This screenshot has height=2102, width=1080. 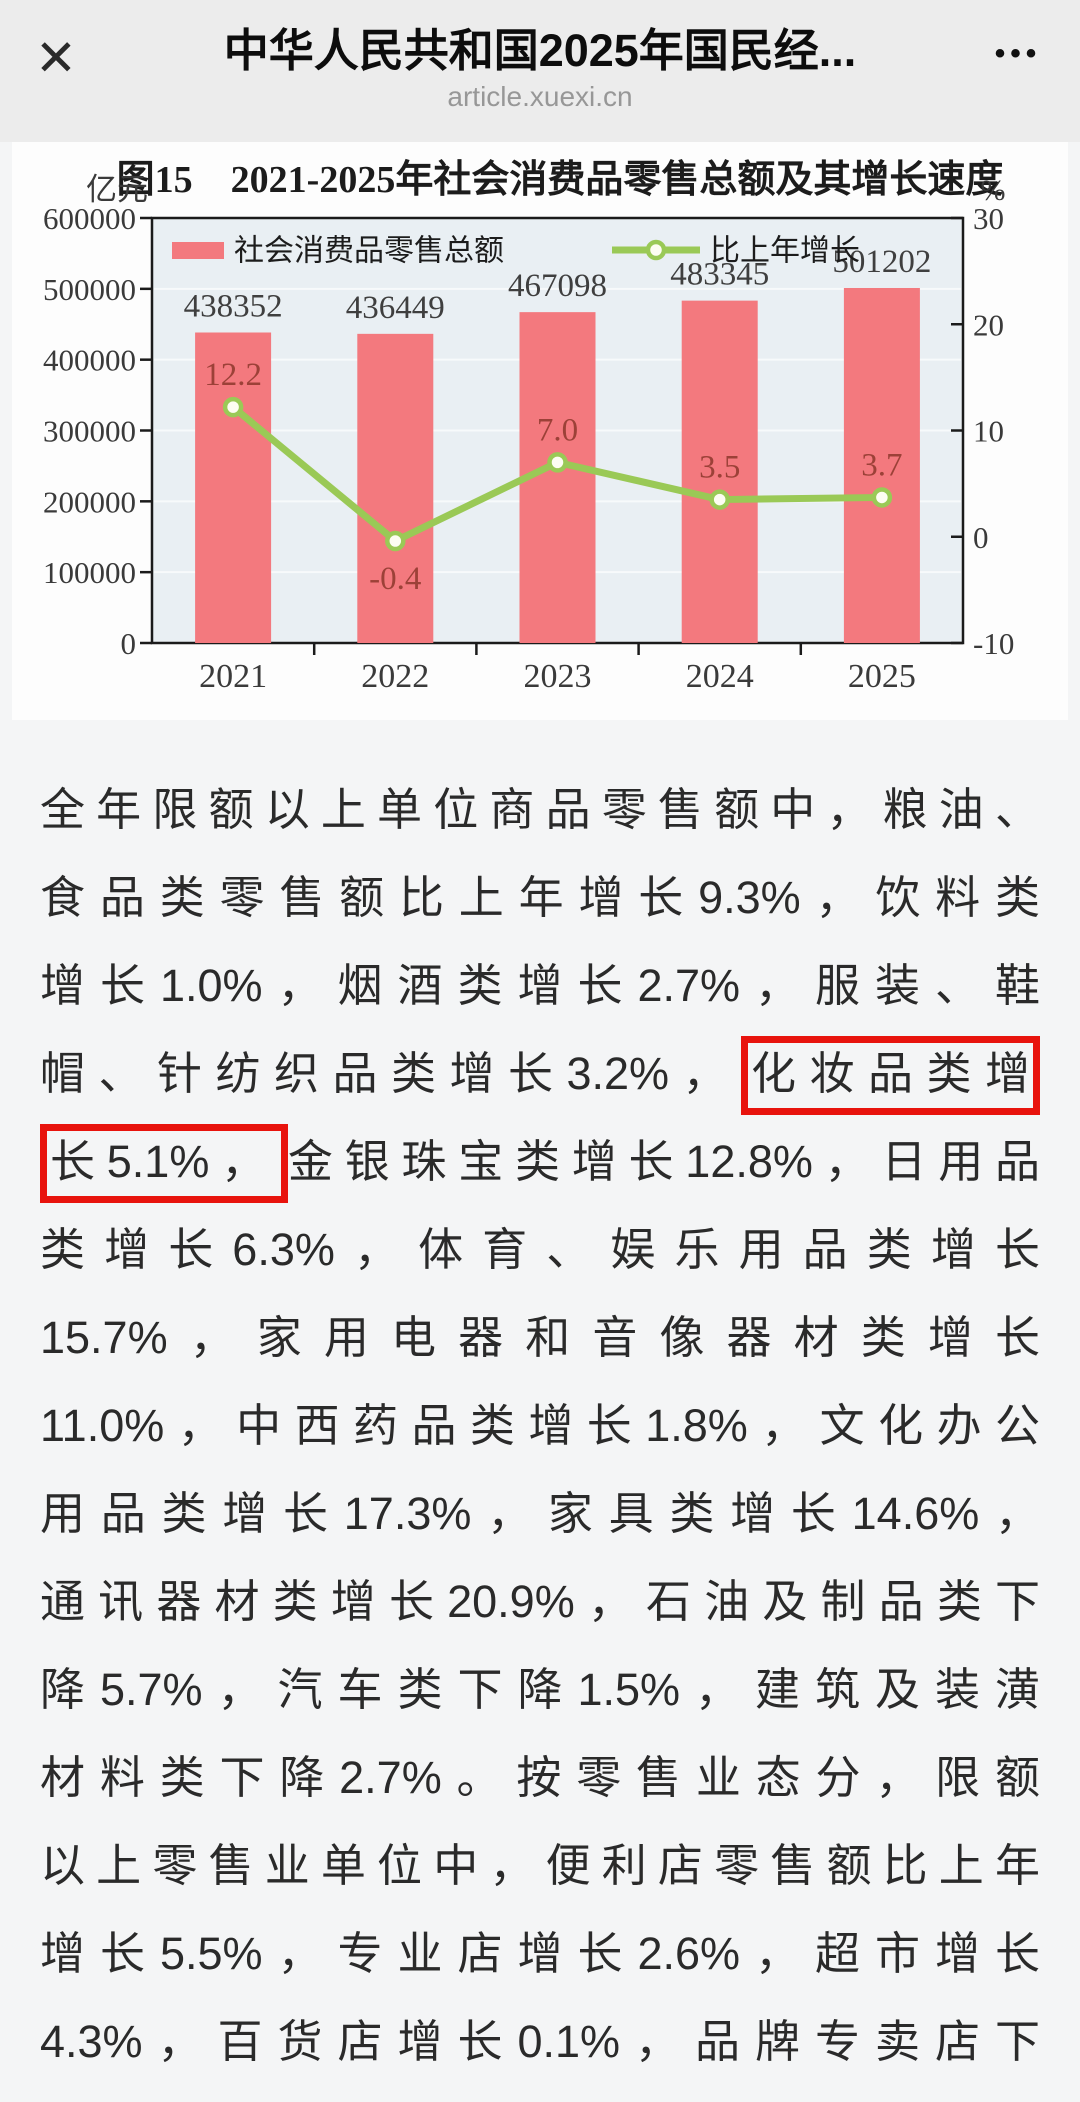 I want to click on svg-text: 20, so click(x=988, y=324).